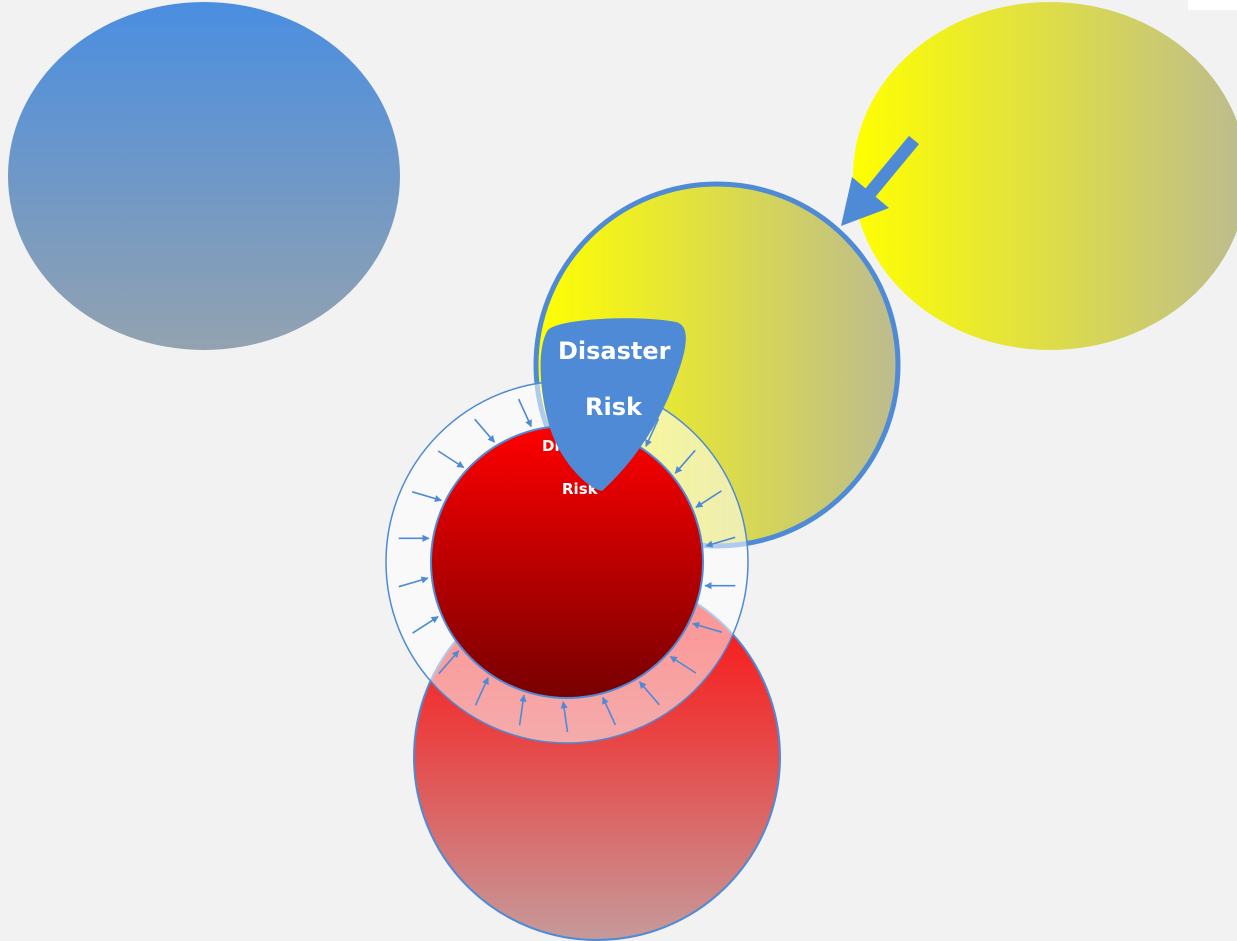  I want to click on pointer-arrow-head, so click(865, 201).